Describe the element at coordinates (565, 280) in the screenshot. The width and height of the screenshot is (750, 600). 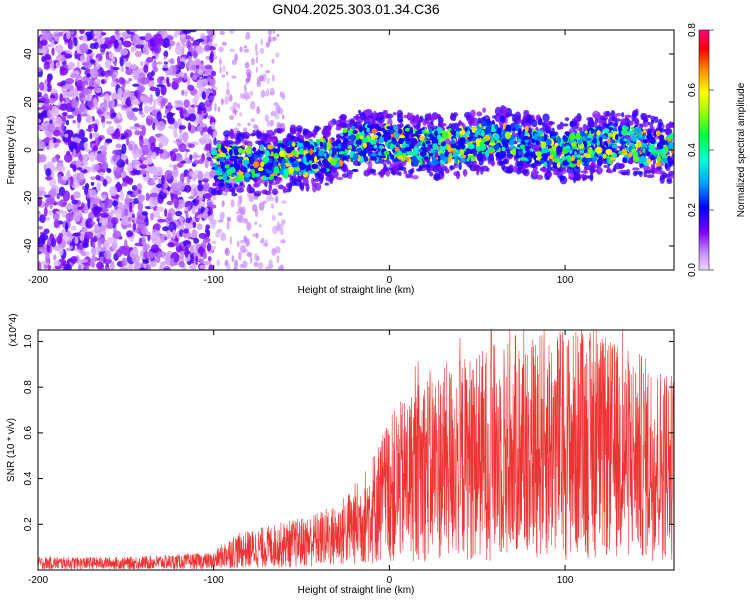
I see `spectrogram-xtick-label: 100` at that location.